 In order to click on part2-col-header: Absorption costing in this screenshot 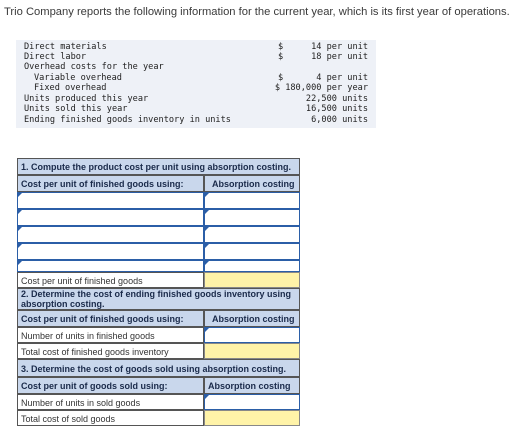, I will do `click(252, 318)`.